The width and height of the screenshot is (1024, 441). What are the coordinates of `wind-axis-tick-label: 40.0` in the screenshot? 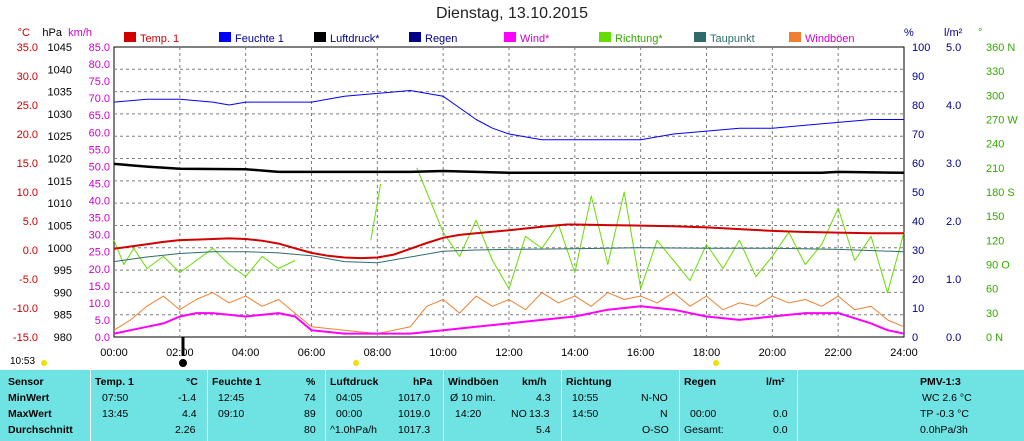 It's located at (99, 202).